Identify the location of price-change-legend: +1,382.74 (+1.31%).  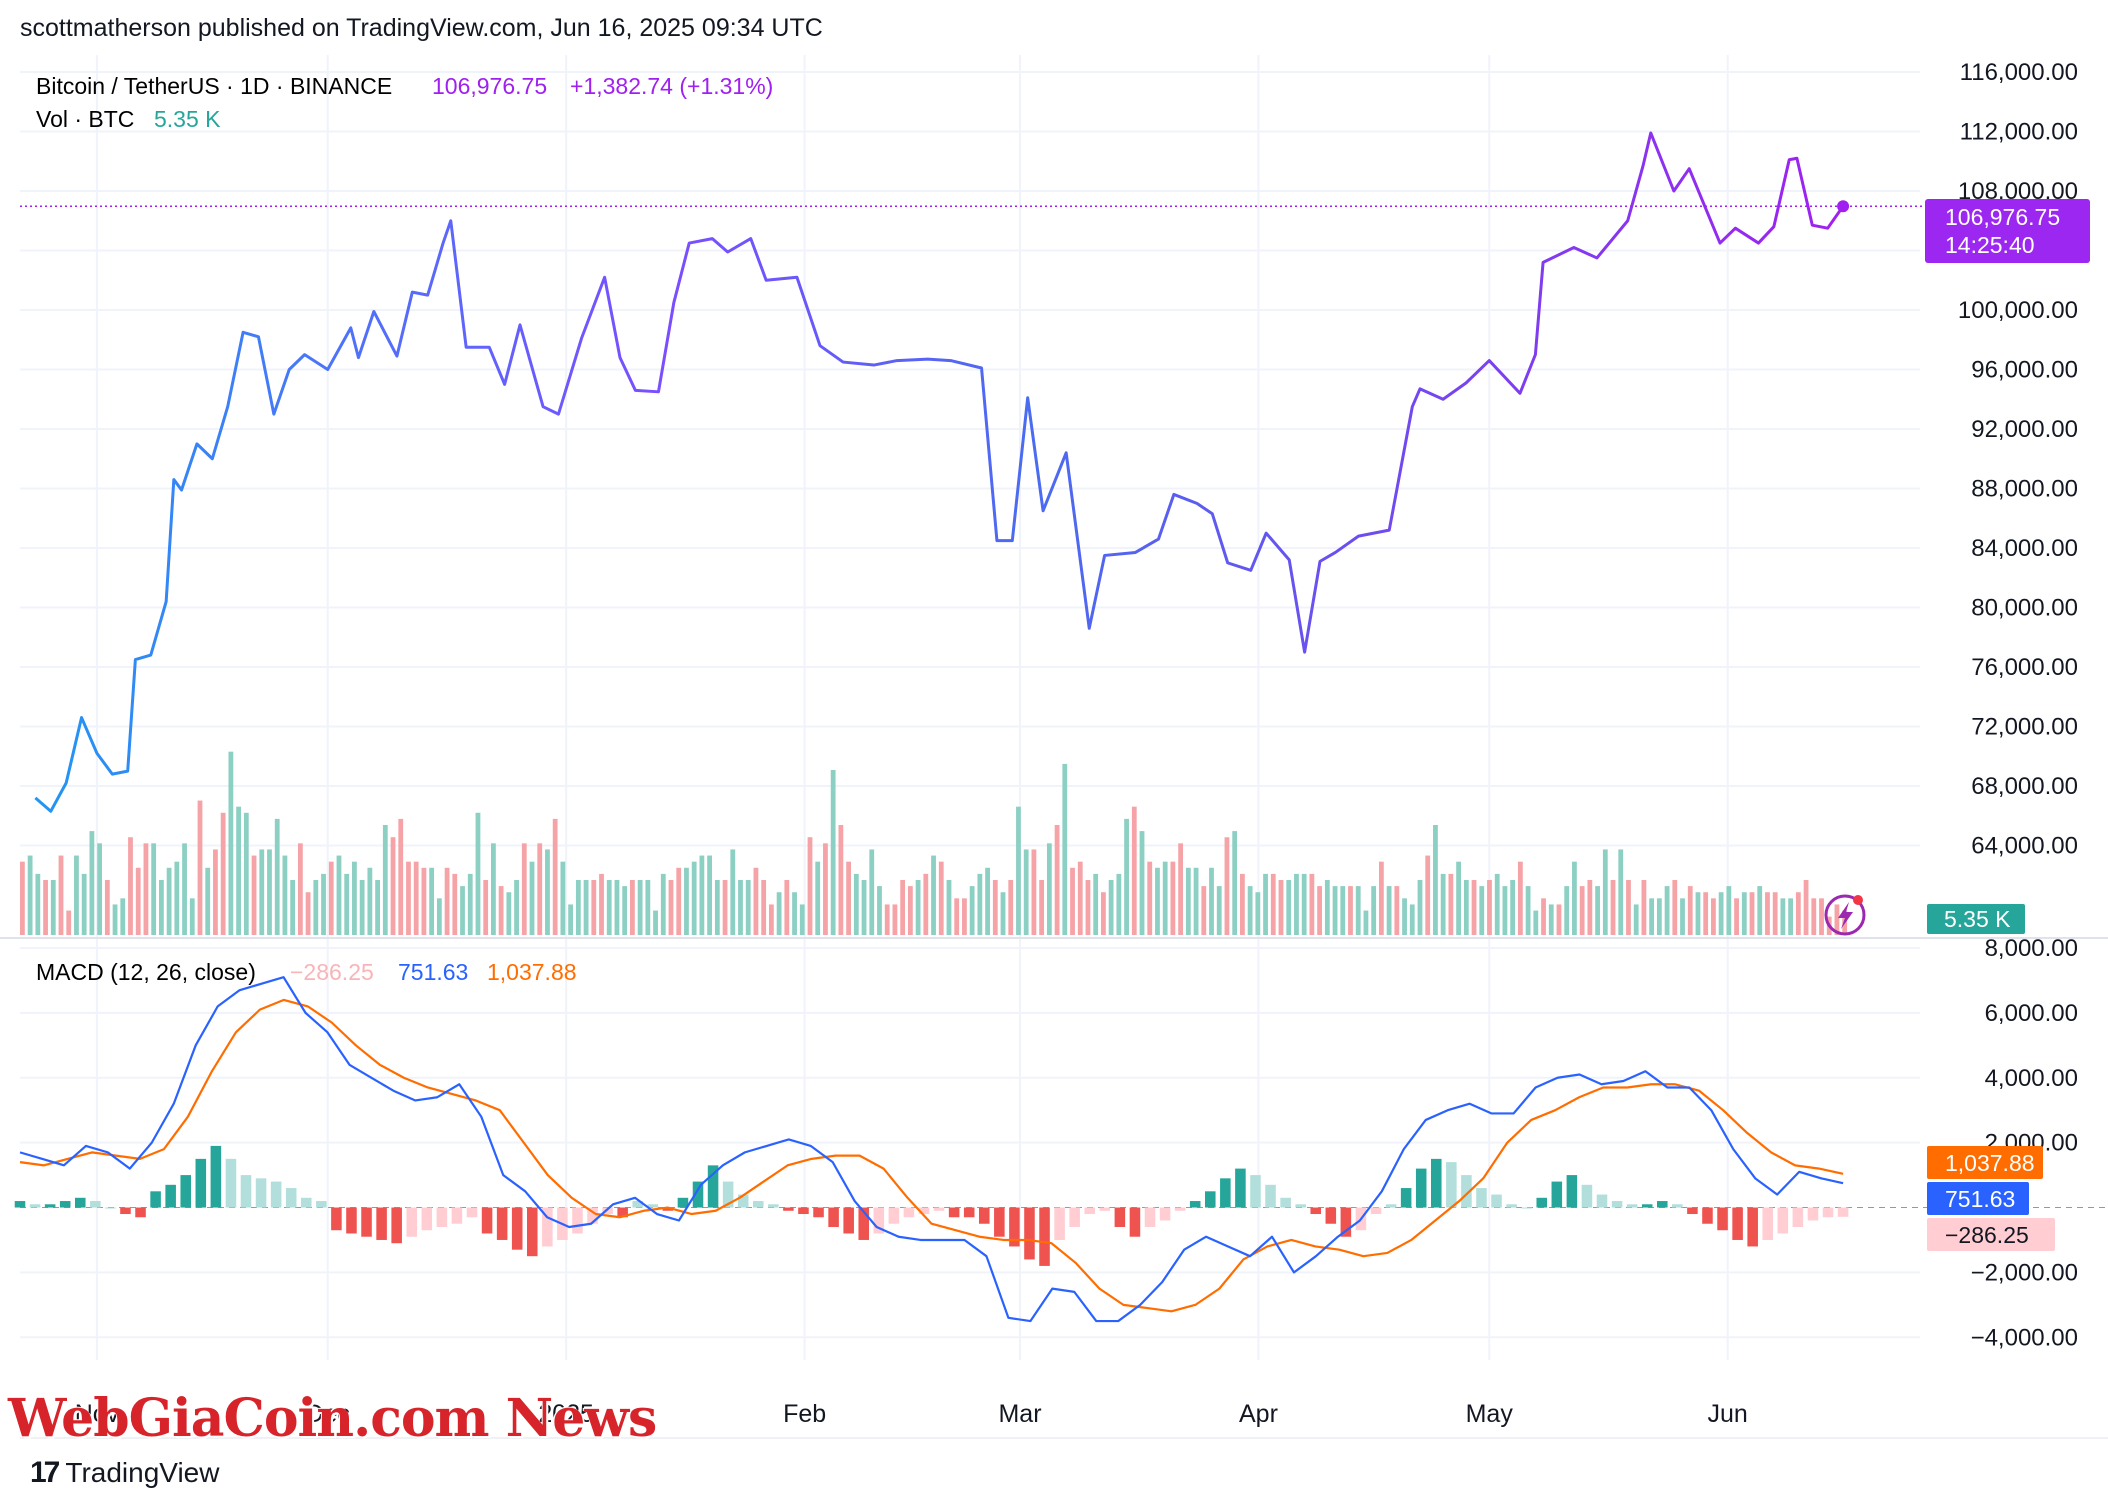
(671, 86).